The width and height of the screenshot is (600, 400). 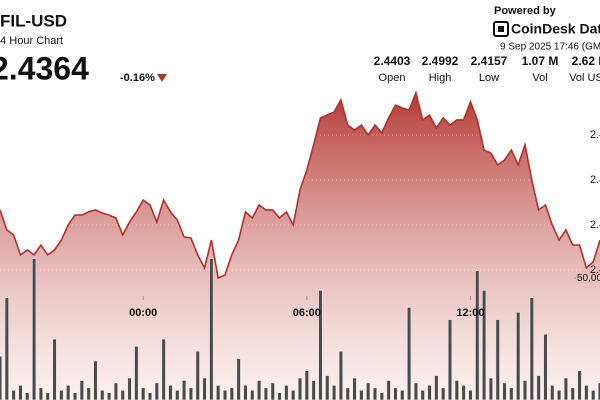 What do you see at coordinates (540, 61) in the screenshot?
I see `stat-value: 1.07 M` at bounding box center [540, 61].